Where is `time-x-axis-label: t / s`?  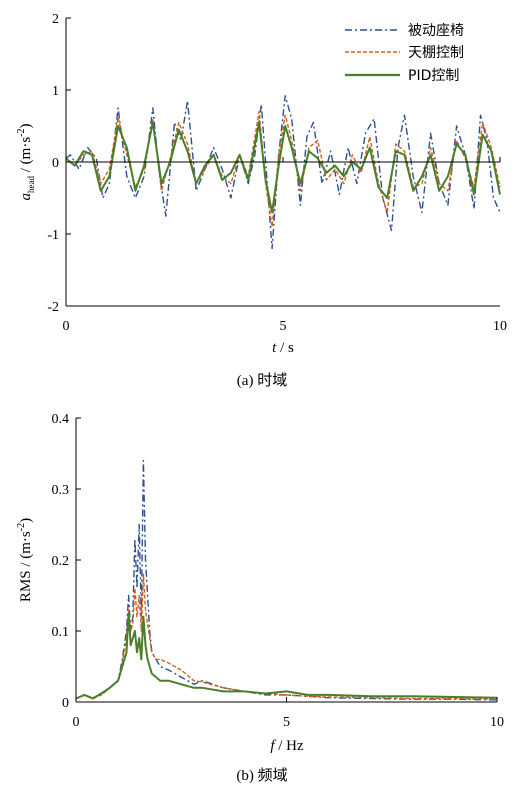
time-x-axis-label: t / s is located at coordinates (283, 348).